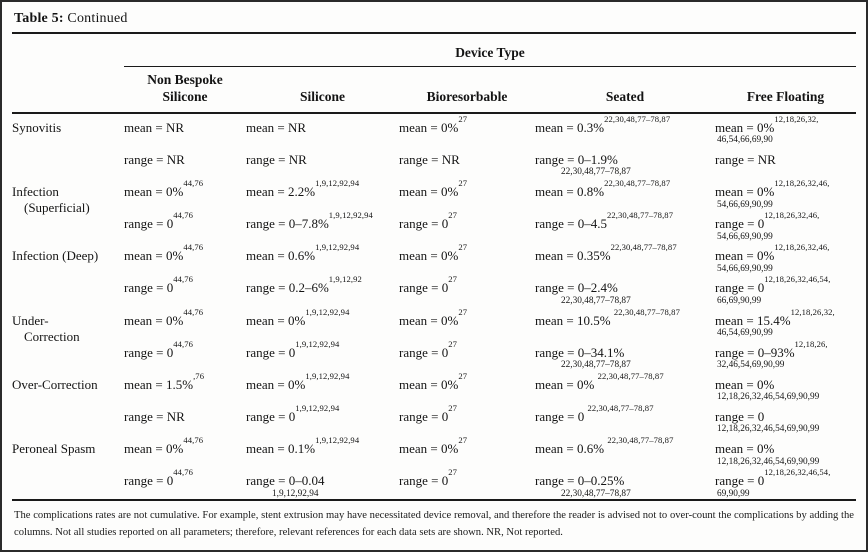  Describe the element at coordinates (812, 311) in the screenshot. I see `ref-superscript: 12,18,26,32,` at that location.